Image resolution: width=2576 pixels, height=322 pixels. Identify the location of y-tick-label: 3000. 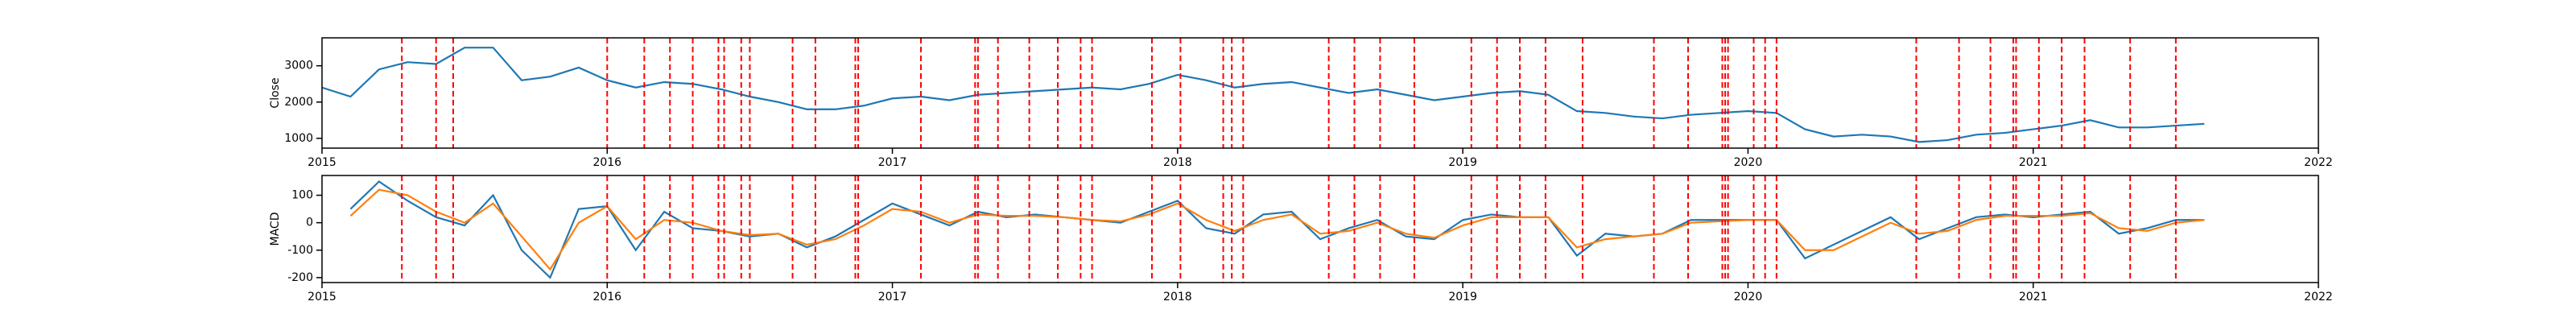
(298, 66).